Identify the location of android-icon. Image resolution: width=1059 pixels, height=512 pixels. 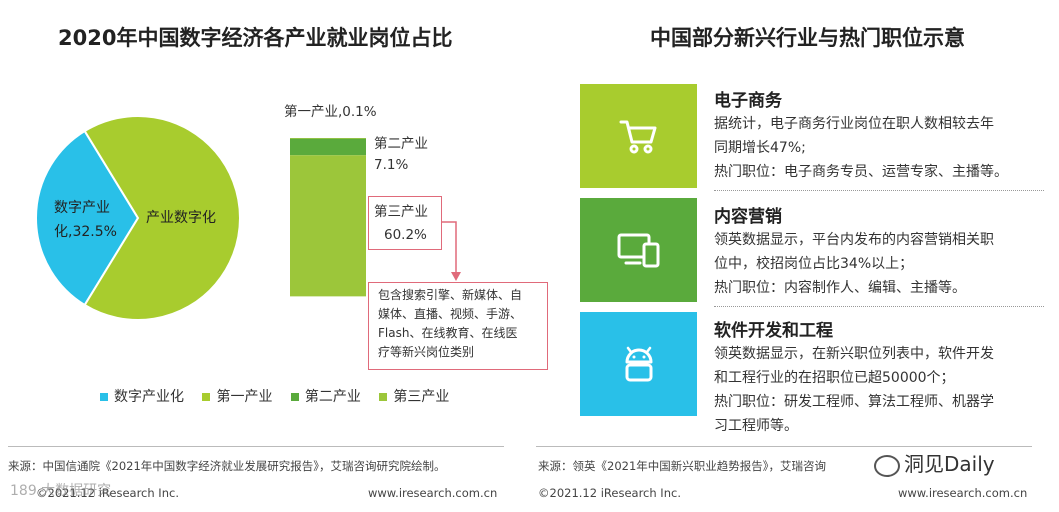
(638, 364).